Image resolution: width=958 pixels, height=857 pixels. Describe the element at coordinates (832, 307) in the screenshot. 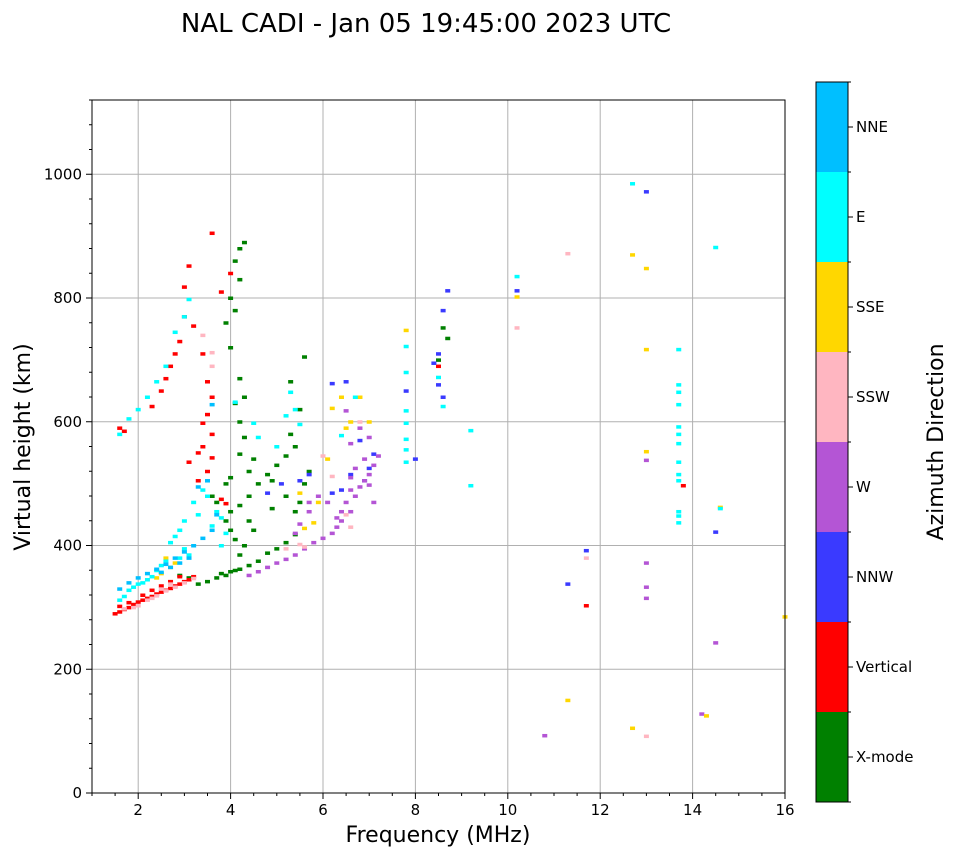

I see `colorbar-swatch-sse` at that location.